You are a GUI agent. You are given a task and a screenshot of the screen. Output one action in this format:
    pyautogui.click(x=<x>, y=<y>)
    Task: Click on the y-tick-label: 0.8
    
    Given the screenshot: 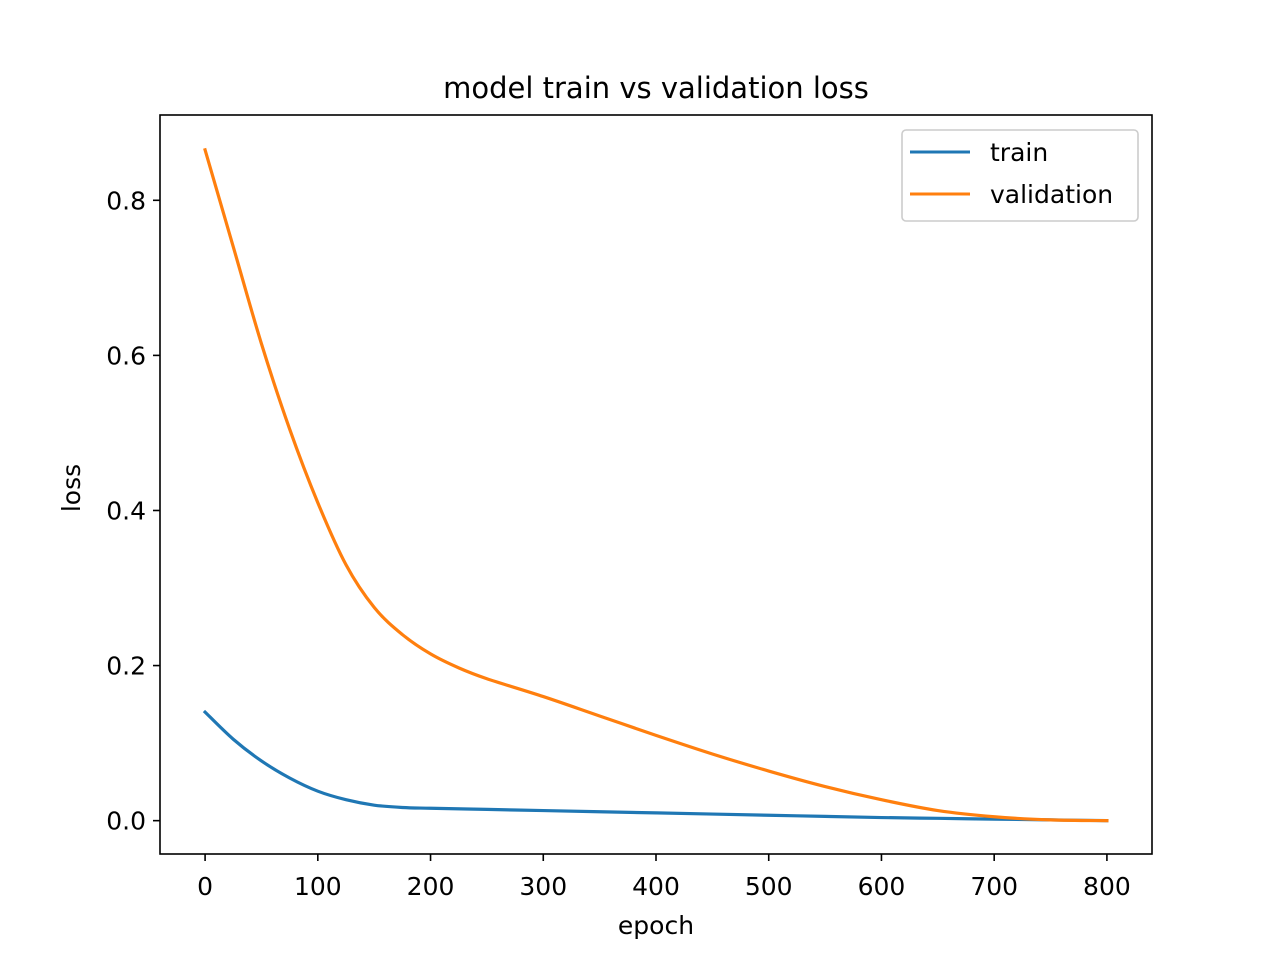 What is the action you would take?
    pyautogui.click(x=126, y=200)
    